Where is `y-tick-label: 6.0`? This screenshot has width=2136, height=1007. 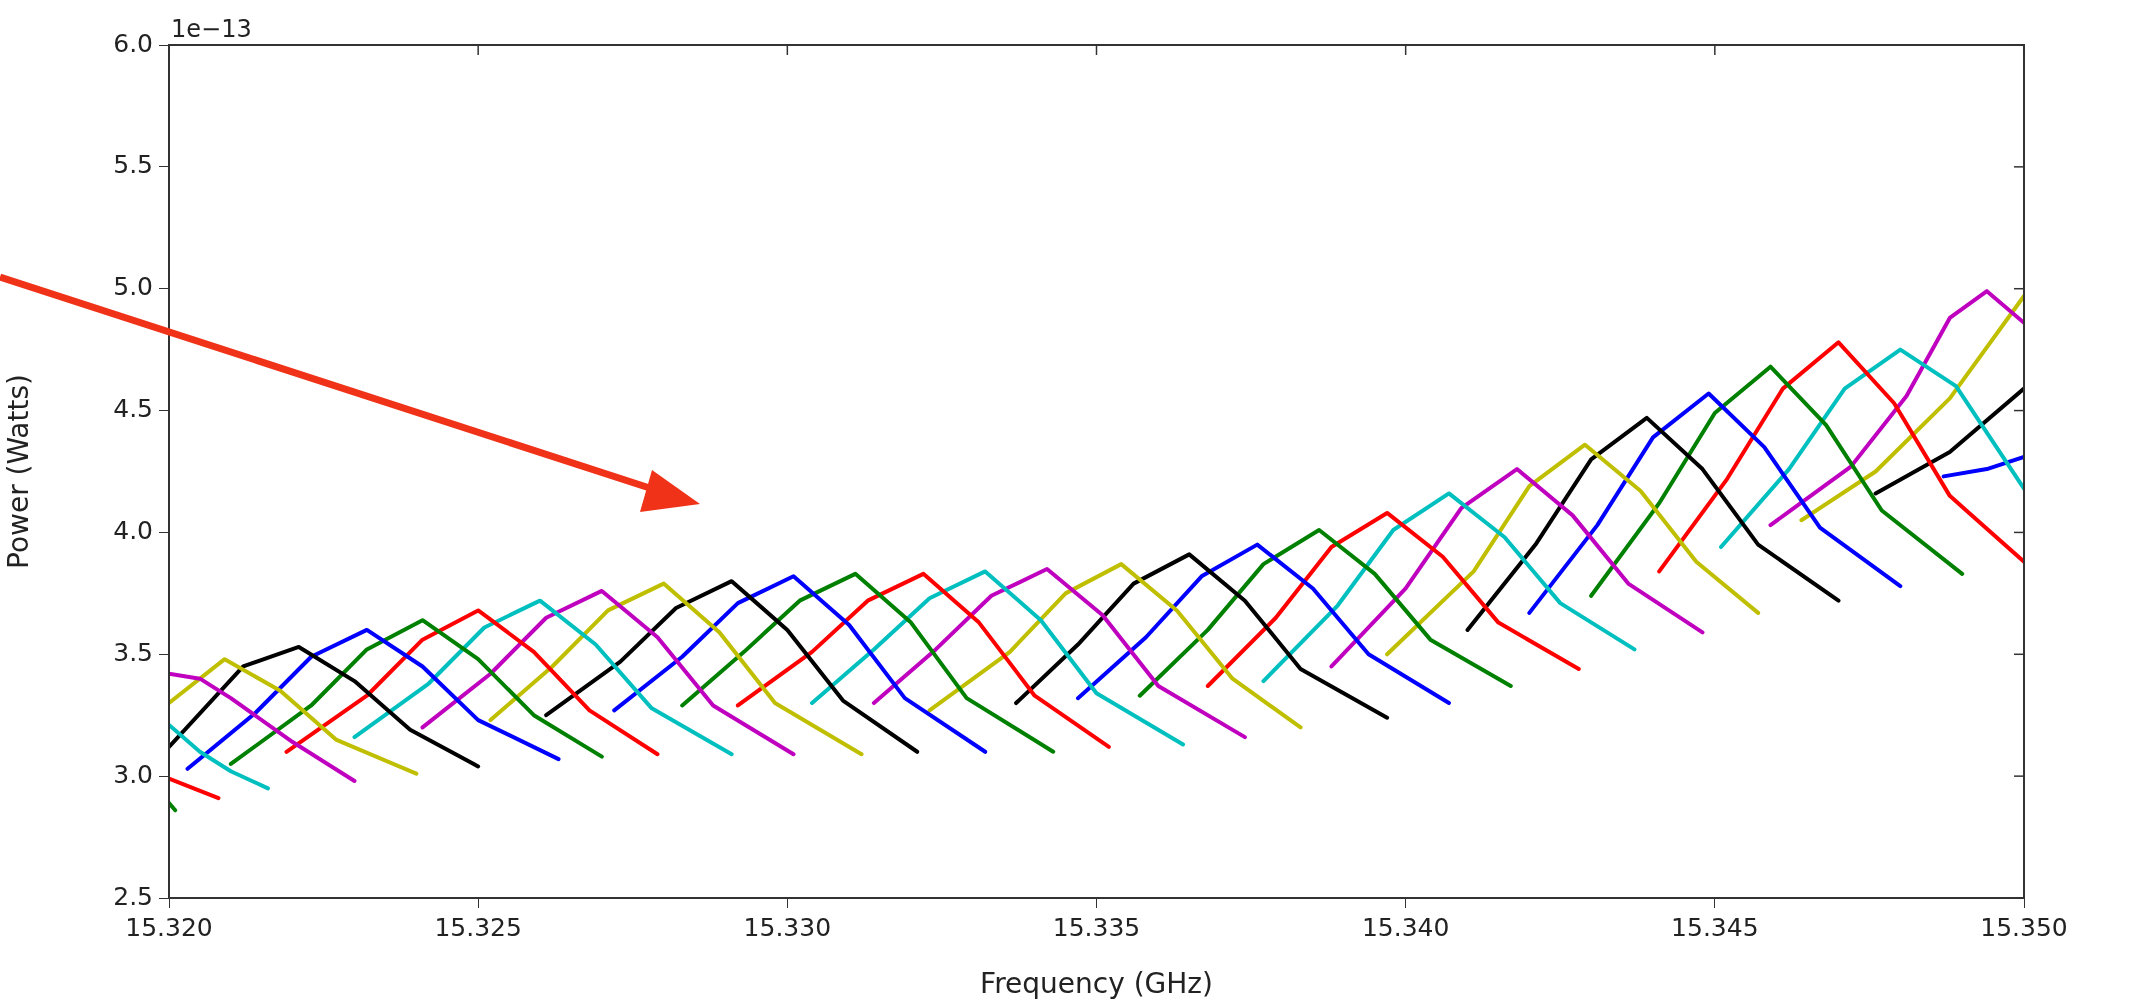 y-tick-label: 6.0 is located at coordinates (133, 43).